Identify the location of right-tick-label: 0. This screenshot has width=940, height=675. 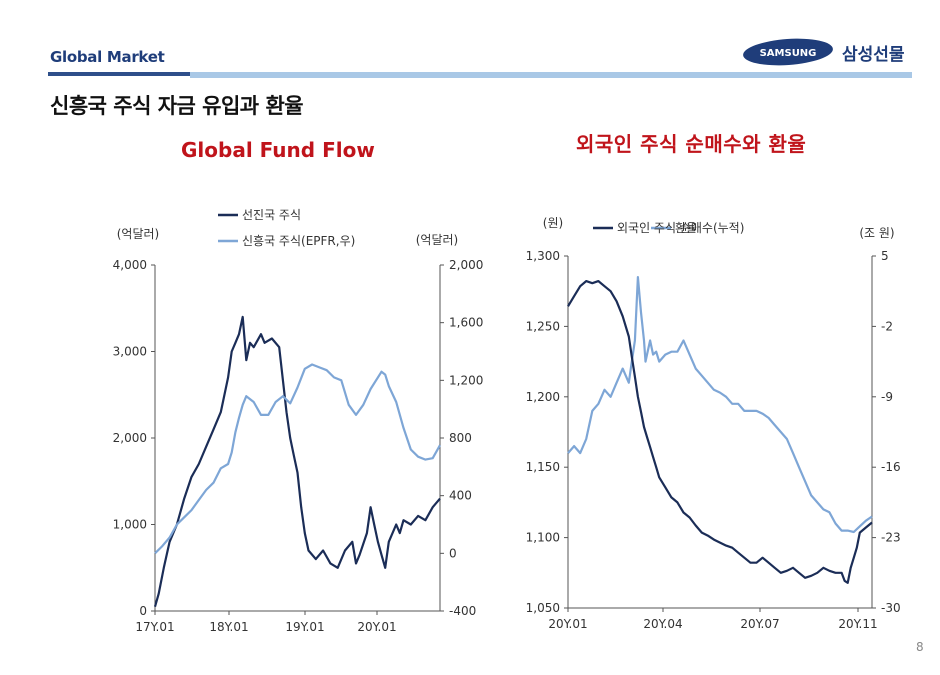
(453, 553).